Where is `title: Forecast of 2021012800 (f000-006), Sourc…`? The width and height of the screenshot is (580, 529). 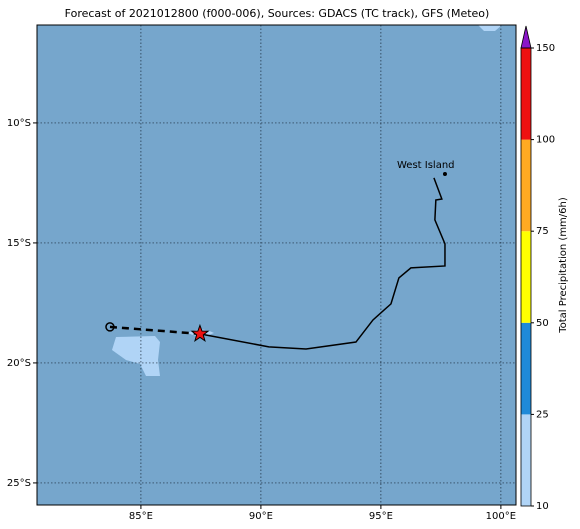 title: Forecast of 2021012800 (f000-006), Sourc… is located at coordinates (277, 13).